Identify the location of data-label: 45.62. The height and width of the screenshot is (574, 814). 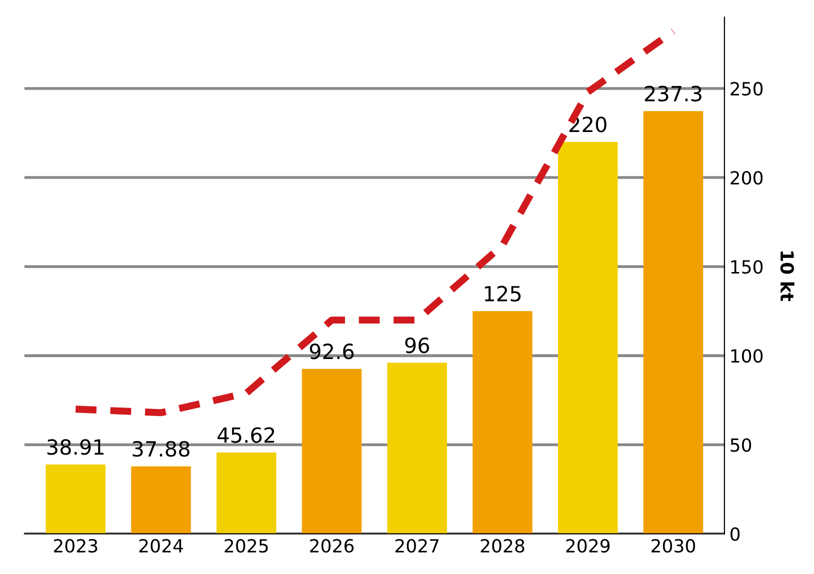
(246, 435).